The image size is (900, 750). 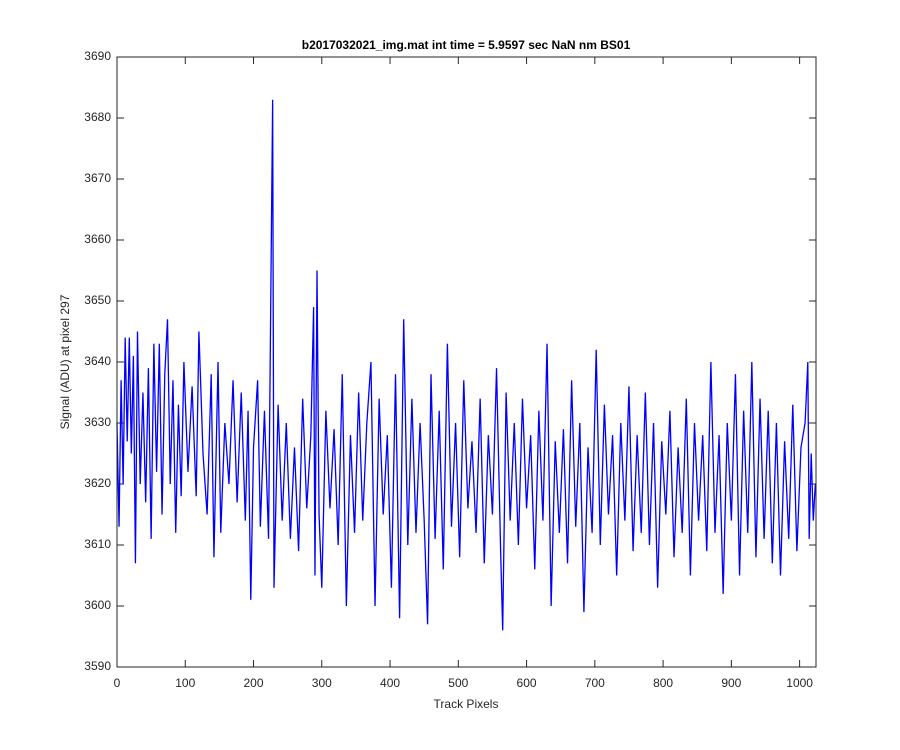 I want to click on y-axis-label: Signal (ADU) at pixel 297, so click(x=65, y=361).